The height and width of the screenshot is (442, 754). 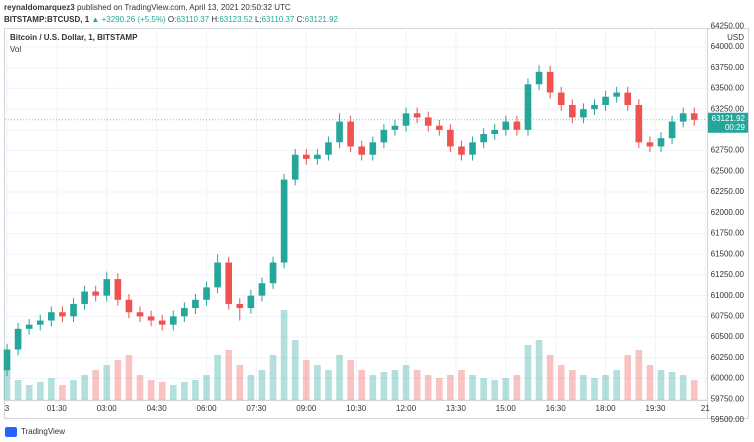 I want to click on y-tick-label: 63750.00, so click(x=728, y=67).